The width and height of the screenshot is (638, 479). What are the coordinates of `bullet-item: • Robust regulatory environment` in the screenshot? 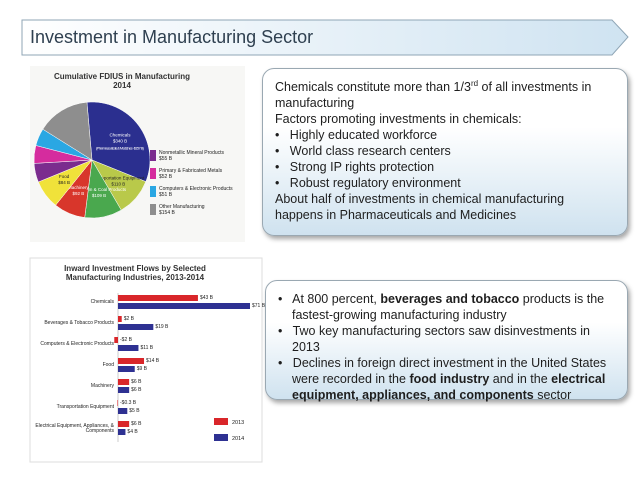 It's located at (368, 183).